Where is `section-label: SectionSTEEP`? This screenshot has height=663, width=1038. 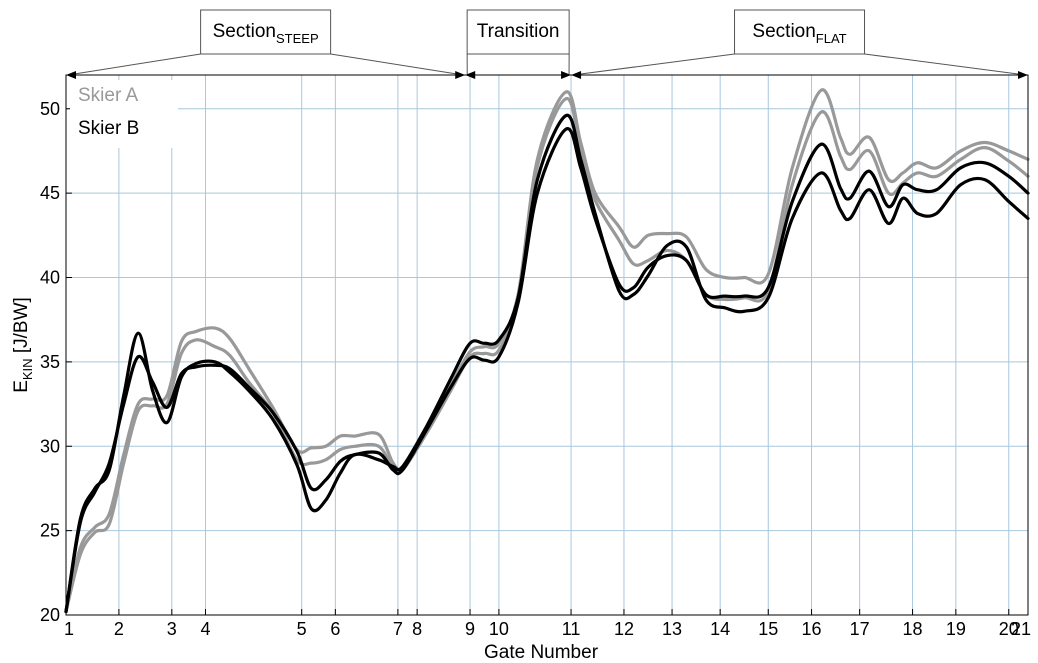 section-label: SectionSTEEP is located at coordinates (266, 33).